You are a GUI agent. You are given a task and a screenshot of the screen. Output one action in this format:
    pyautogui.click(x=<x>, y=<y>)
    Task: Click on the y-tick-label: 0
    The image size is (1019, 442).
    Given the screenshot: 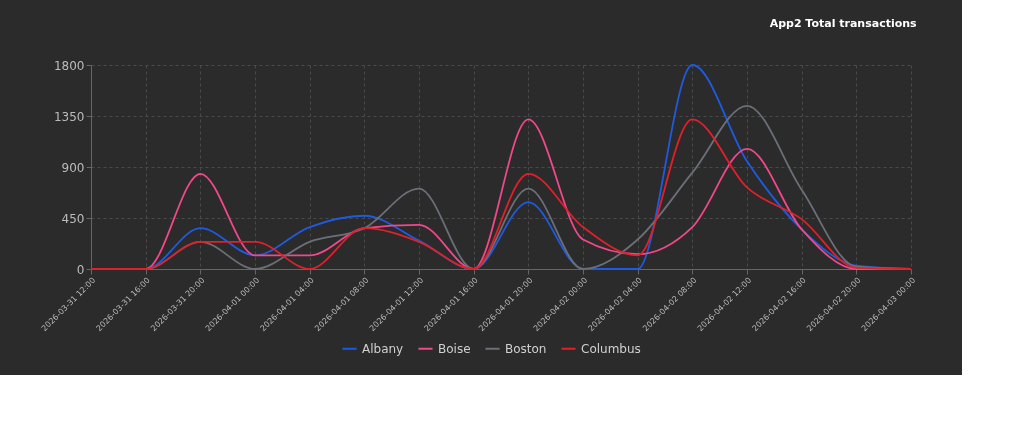 What is the action you would take?
    pyautogui.click(x=80, y=269)
    